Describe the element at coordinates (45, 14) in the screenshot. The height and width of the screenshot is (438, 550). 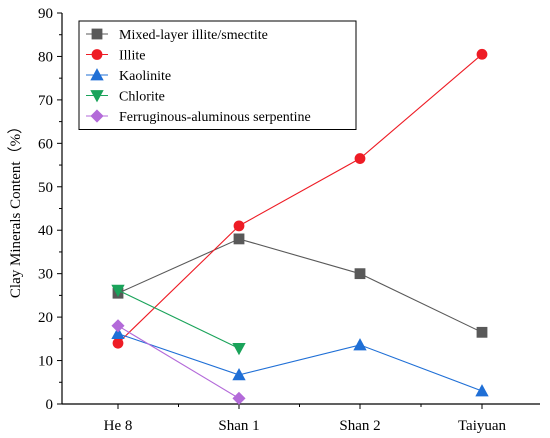
I see `y-tick-label: 90` at that location.